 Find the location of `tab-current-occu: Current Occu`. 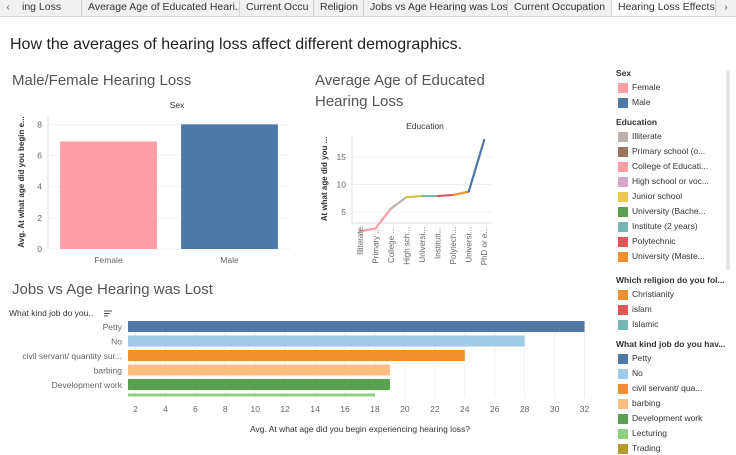

tab-current-occu: Current Occu is located at coordinates (277, 8).